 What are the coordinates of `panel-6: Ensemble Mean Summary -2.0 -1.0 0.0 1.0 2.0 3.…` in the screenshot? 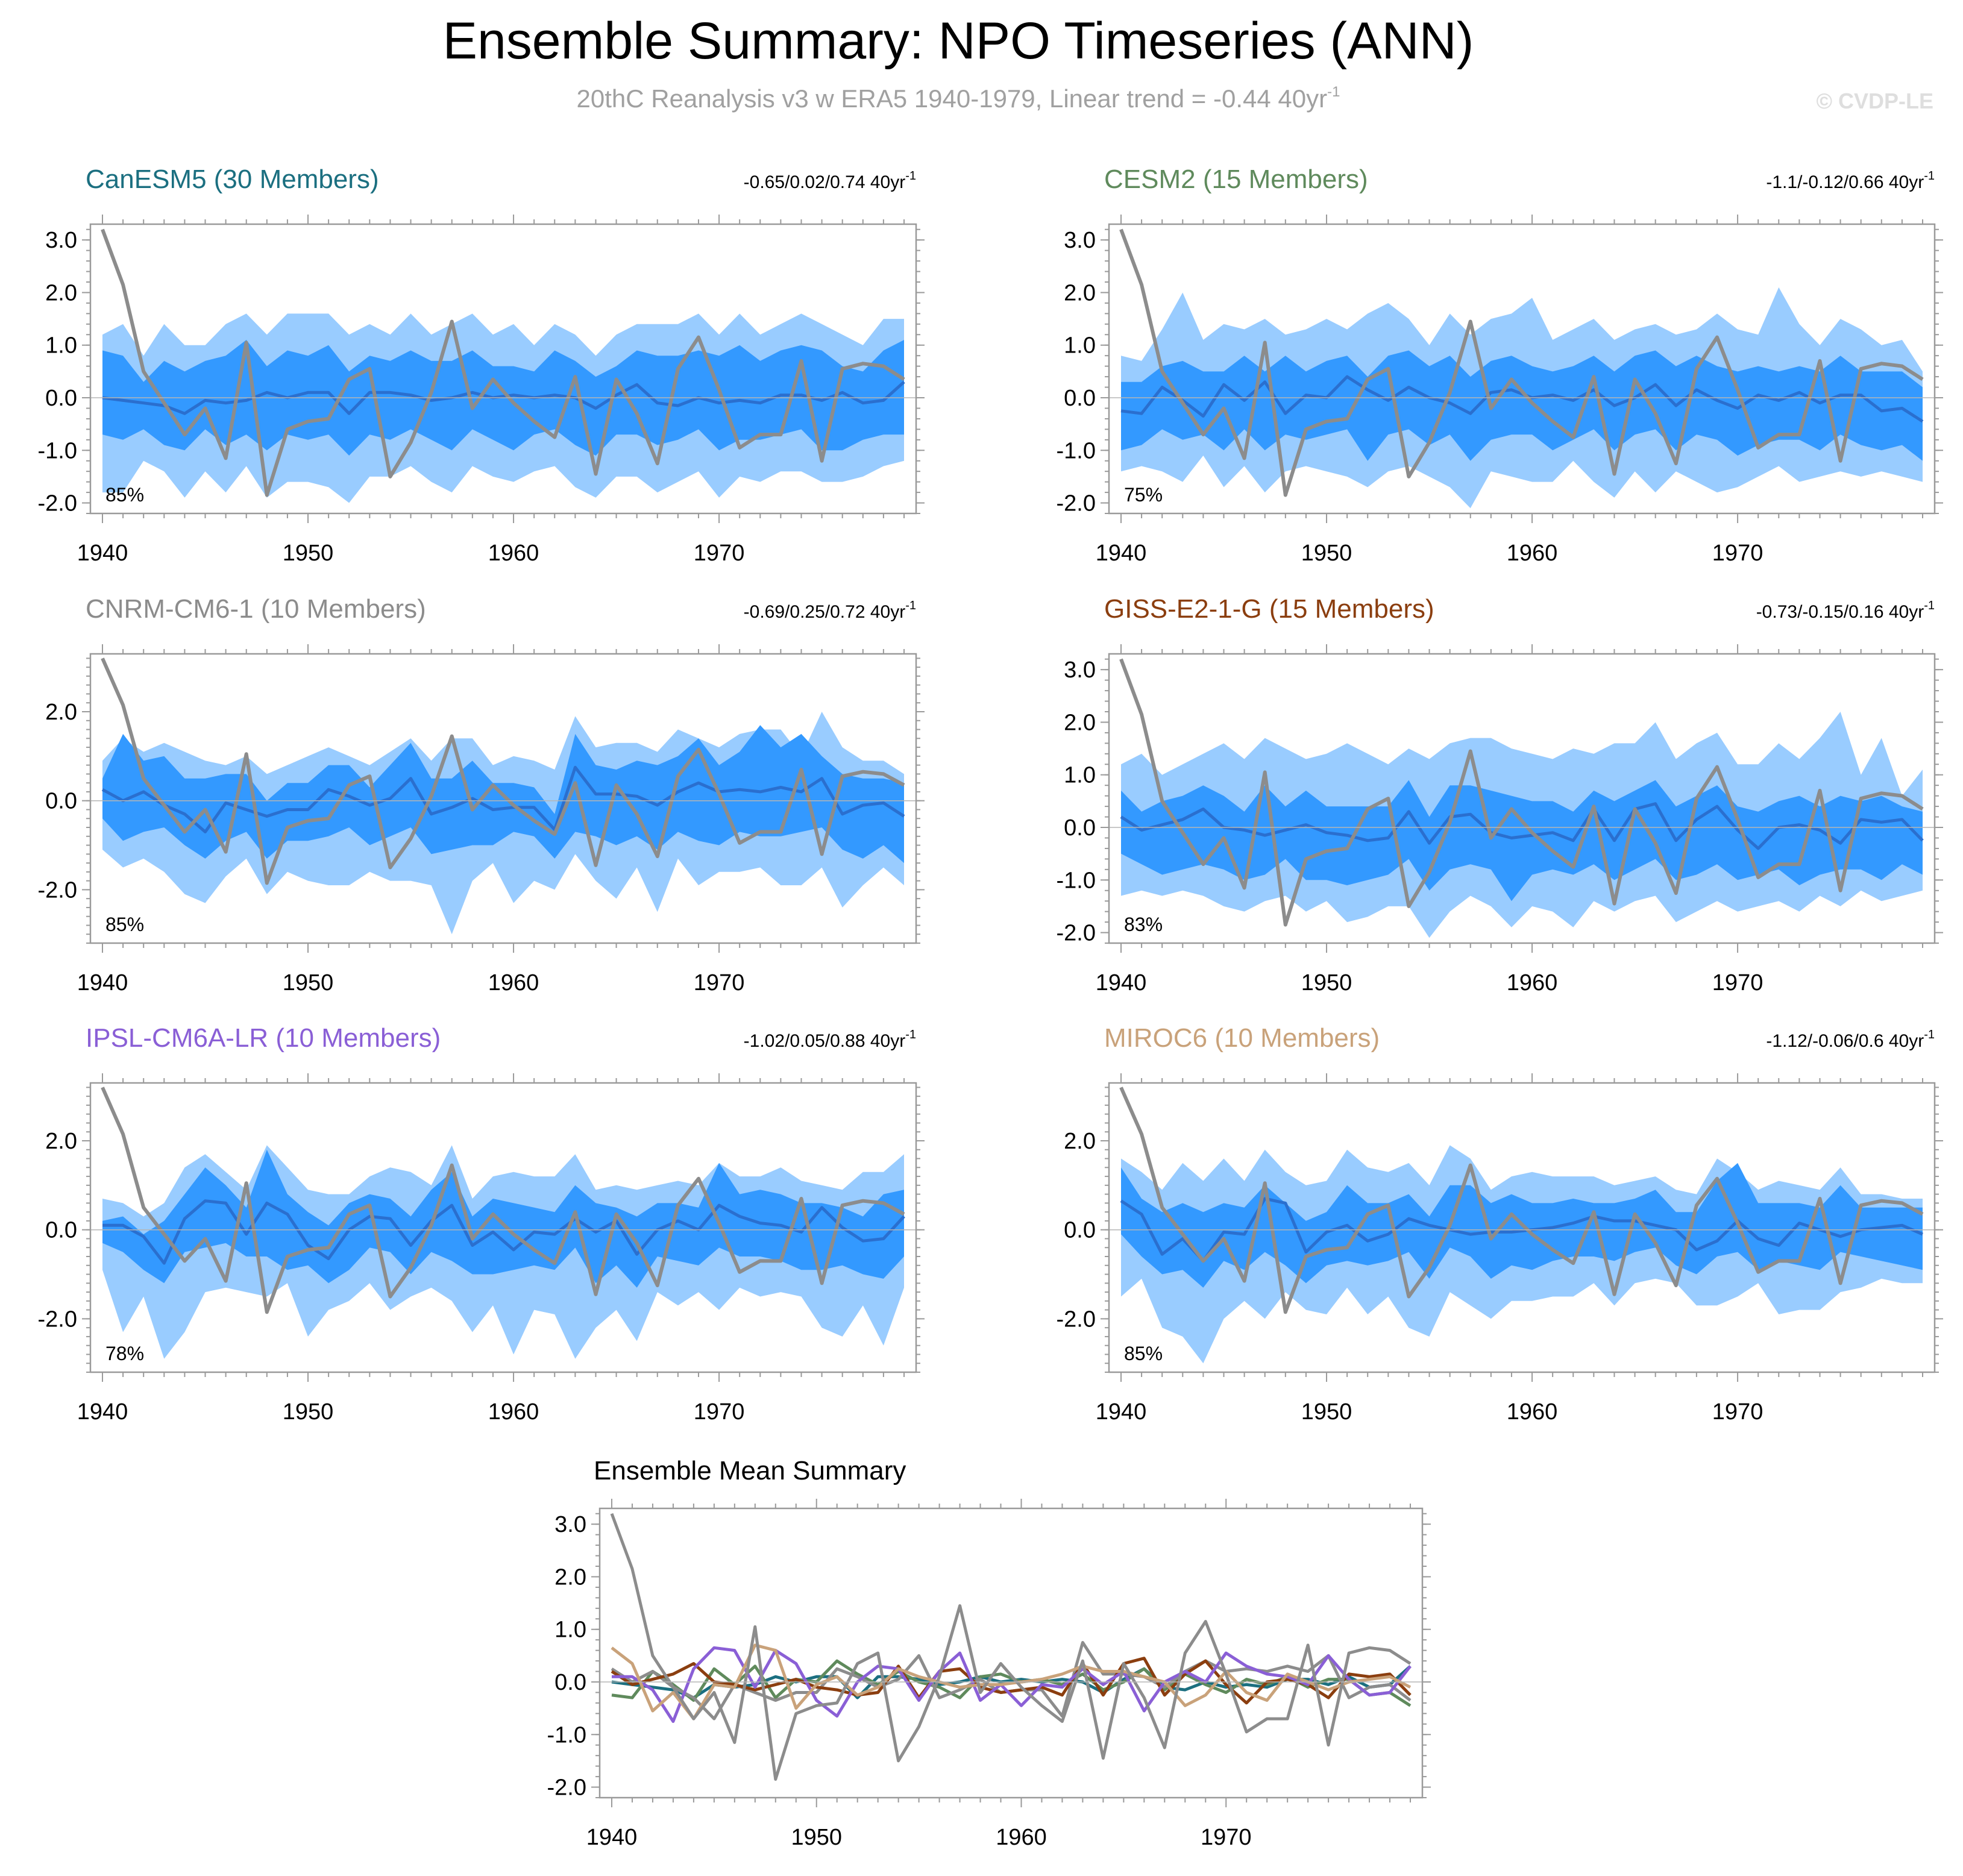 It's located at (989, 1653).